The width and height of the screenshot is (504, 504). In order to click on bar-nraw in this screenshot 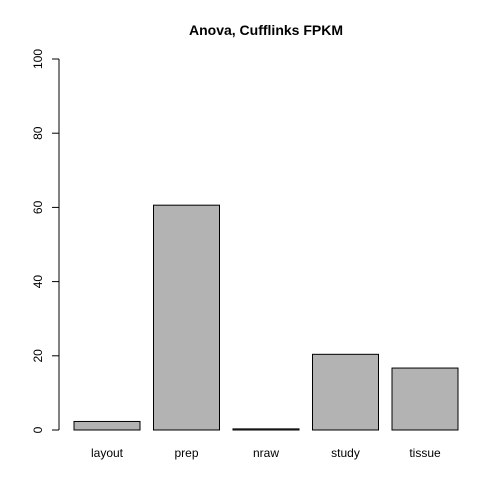, I will do `click(266, 429)`.